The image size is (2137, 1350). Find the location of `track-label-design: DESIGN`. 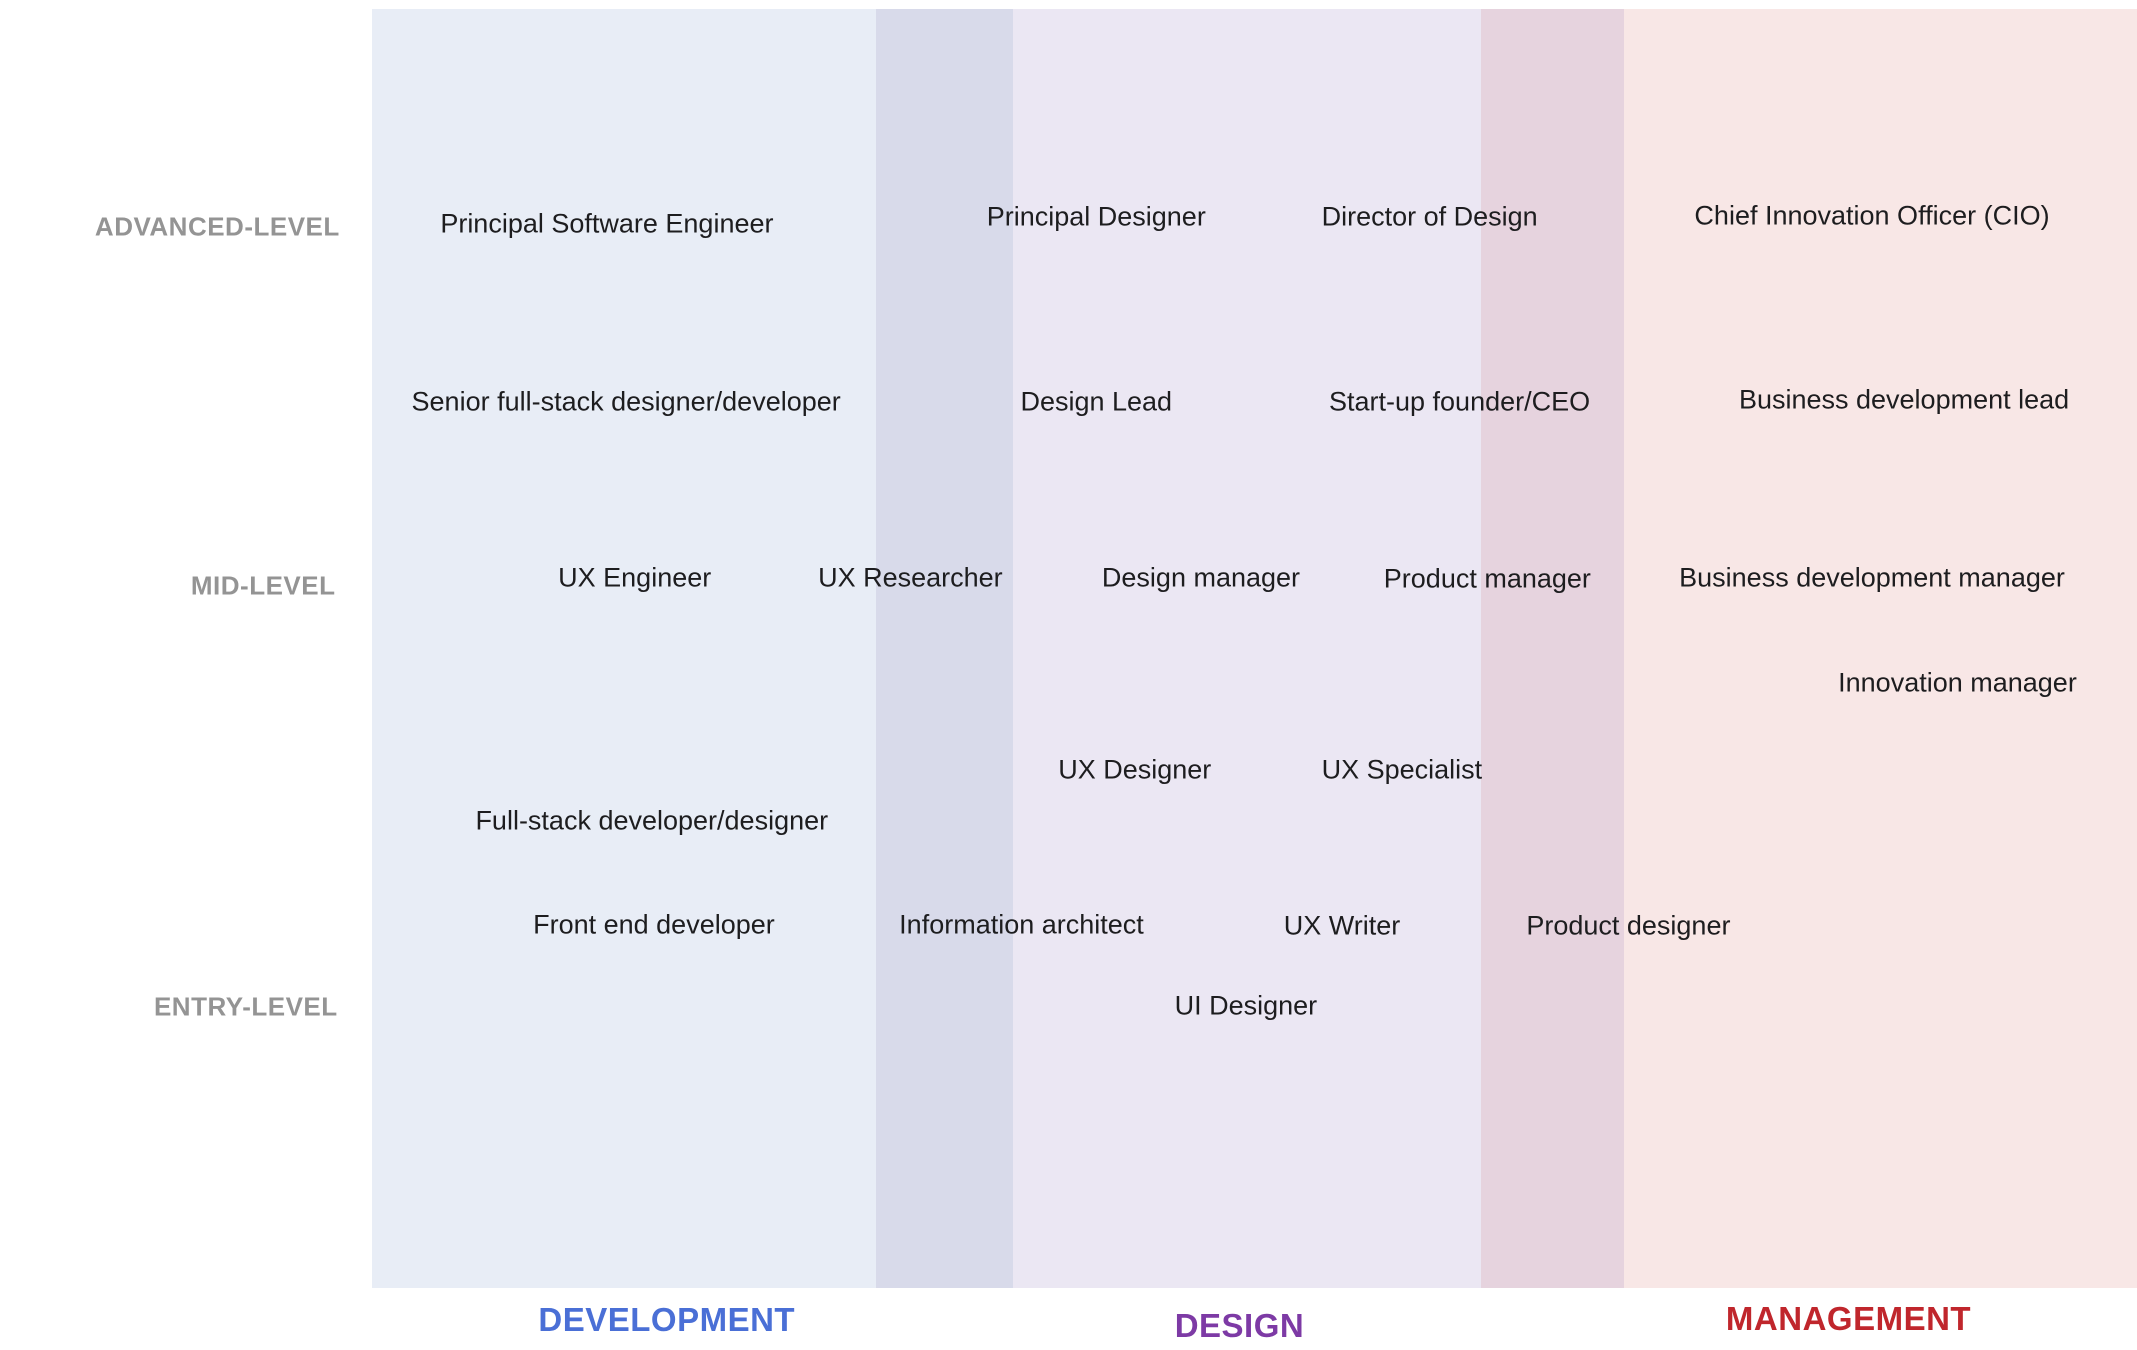

track-label-design: DESIGN is located at coordinates (1239, 1325).